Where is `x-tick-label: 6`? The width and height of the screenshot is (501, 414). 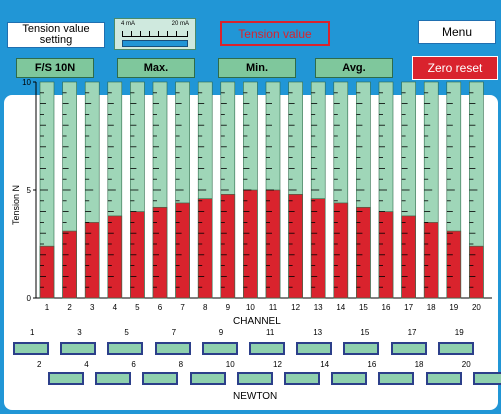
x-tick-label: 6 is located at coordinates (160, 307).